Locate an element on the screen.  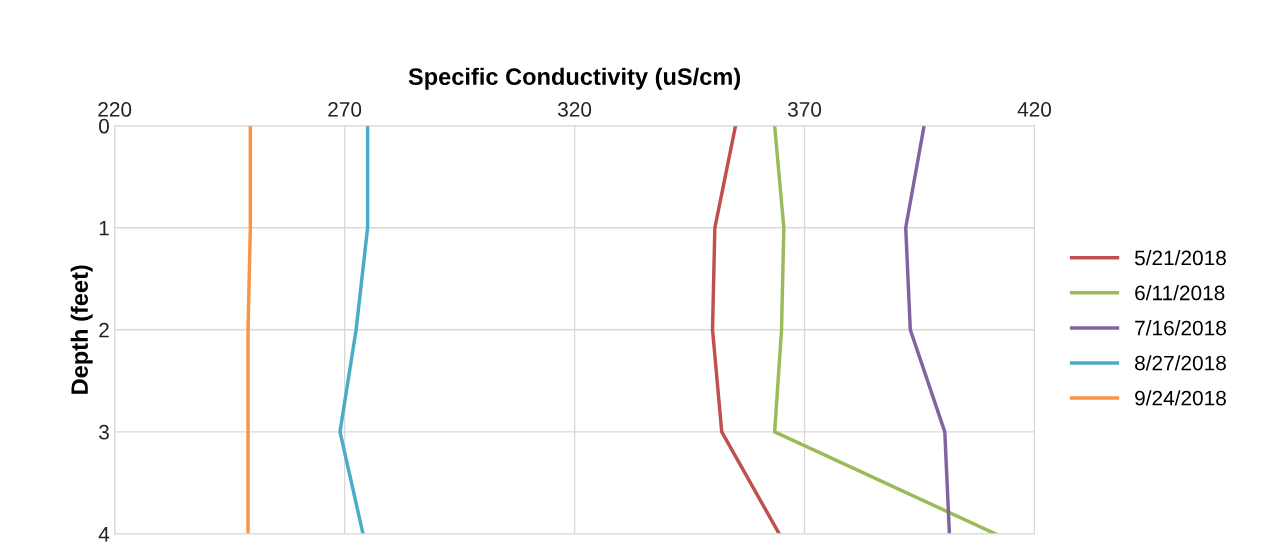
legend-label: 8/27/2018 is located at coordinates (1180, 363).